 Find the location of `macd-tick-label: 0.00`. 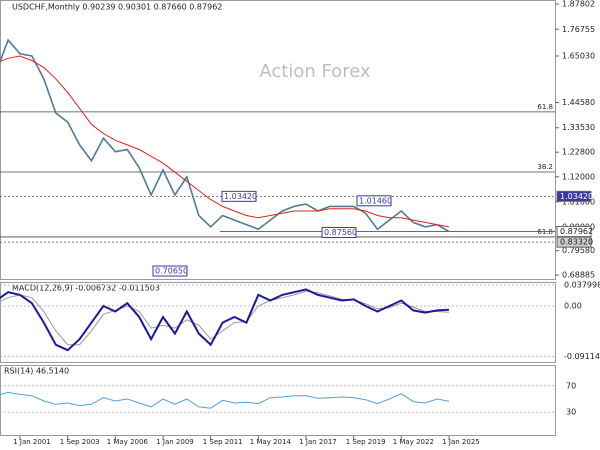

macd-tick-label: 0.00 is located at coordinates (573, 305).